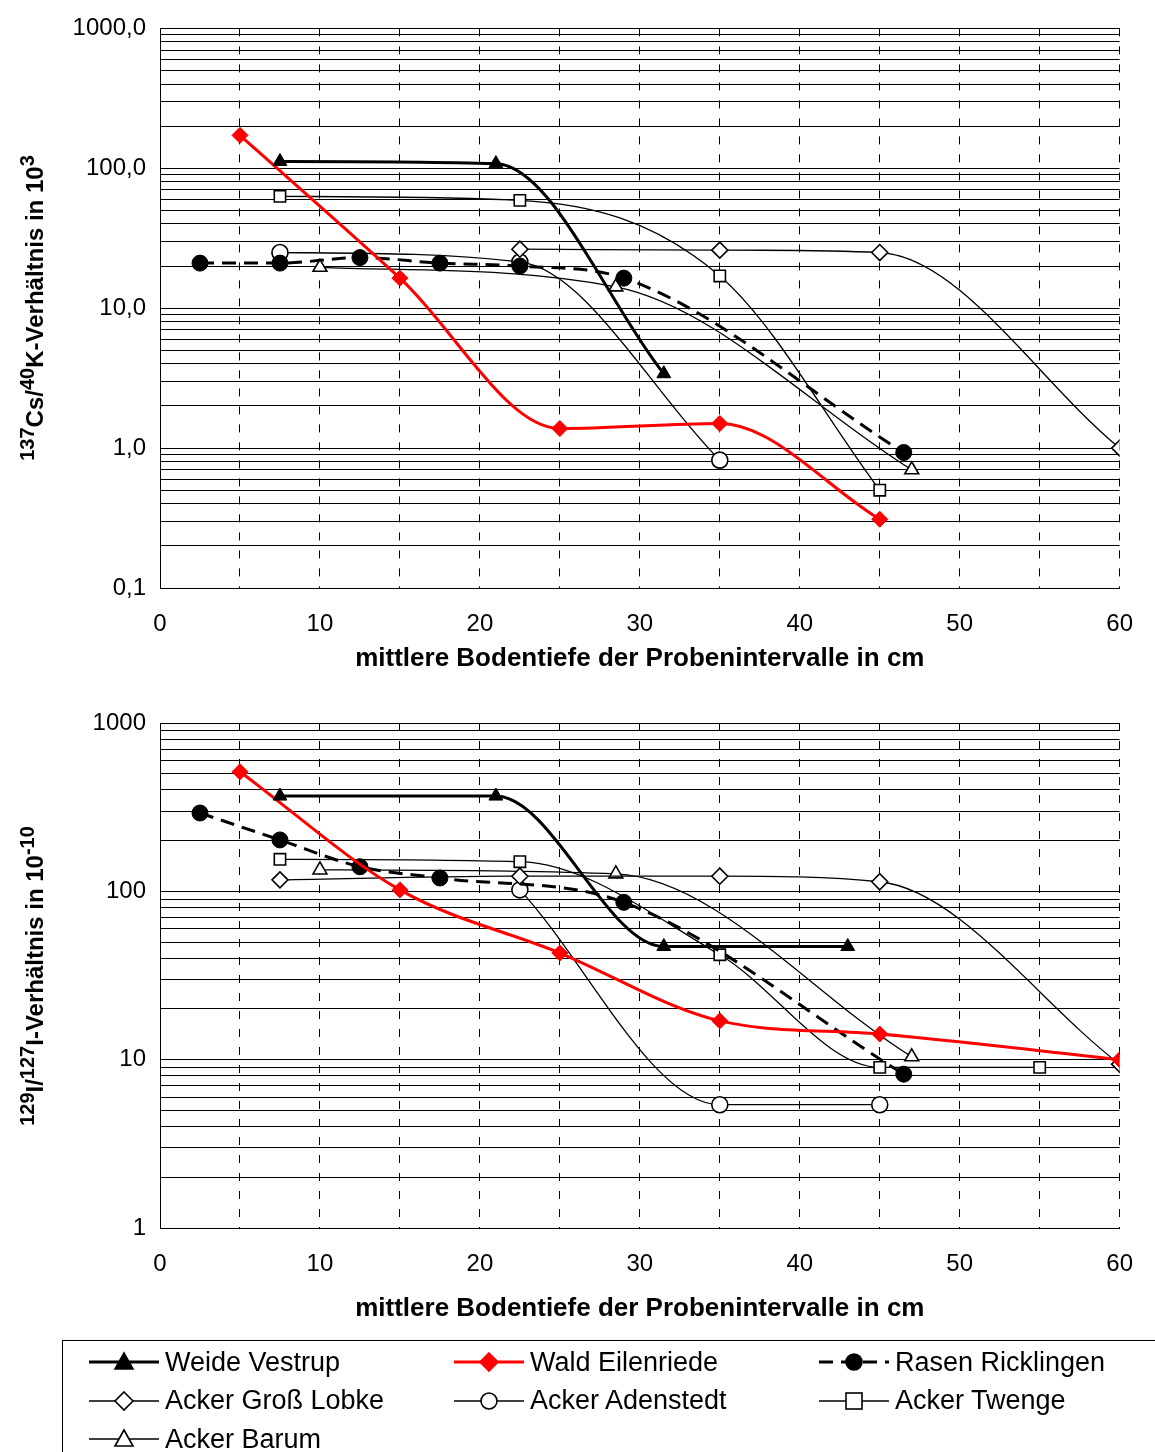 Image resolution: width=1155 pixels, height=1452 pixels. Describe the element at coordinates (109, 27) in the screenshot. I see `y-tick-label: 1000,0` at that location.